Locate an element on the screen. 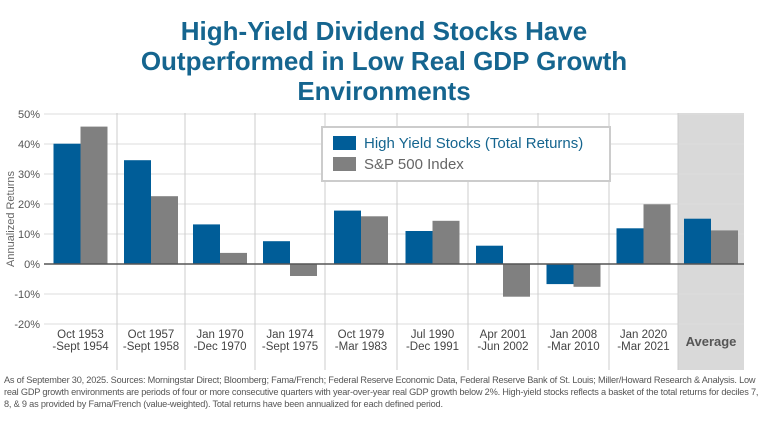 The width and height of the screenshot is (768, 432). x-tick-label: -Mar 2021 is located at coordinates (643, 347).